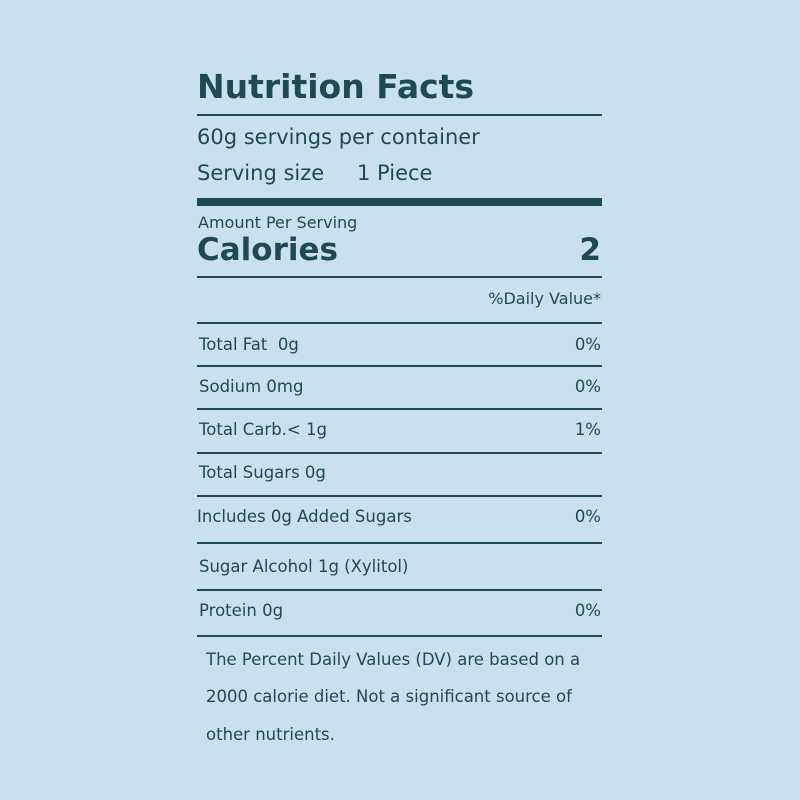 Image resolution: width=800 pixels, height=800 pixels. I want to click on row-name: Total Sugars 0g, so click(262, 472).